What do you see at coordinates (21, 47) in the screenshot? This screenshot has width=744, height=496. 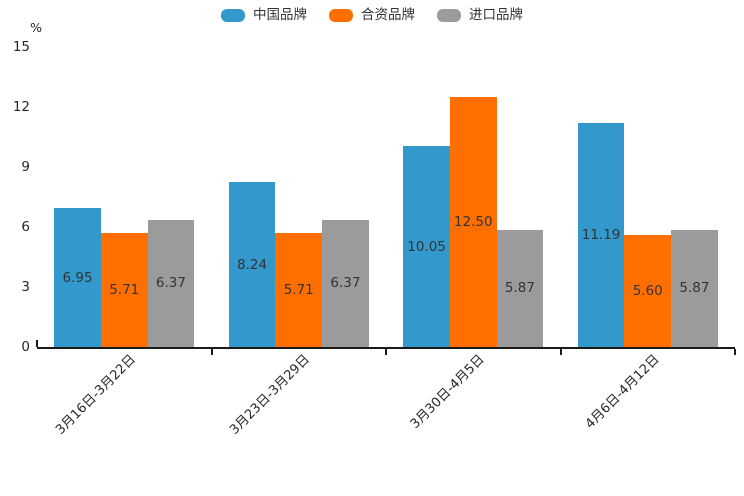 I see `y-axis-tick-label: 15` at bounding box center [21, 47].